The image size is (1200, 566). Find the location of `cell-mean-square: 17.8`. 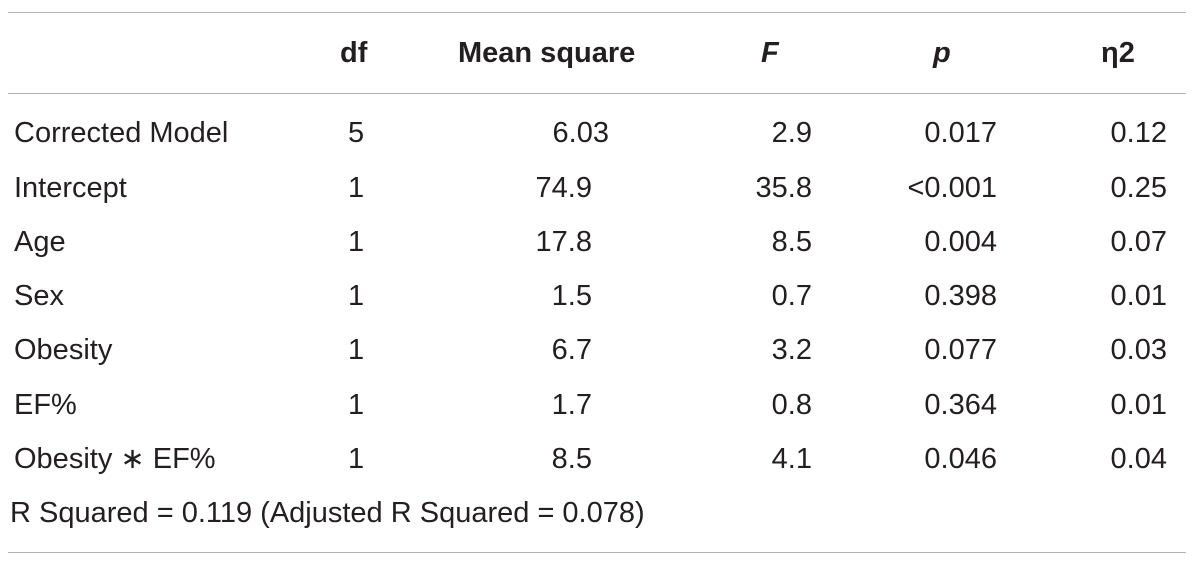

cell-mean-square: 17.8 is located at coordinates (563, 242).